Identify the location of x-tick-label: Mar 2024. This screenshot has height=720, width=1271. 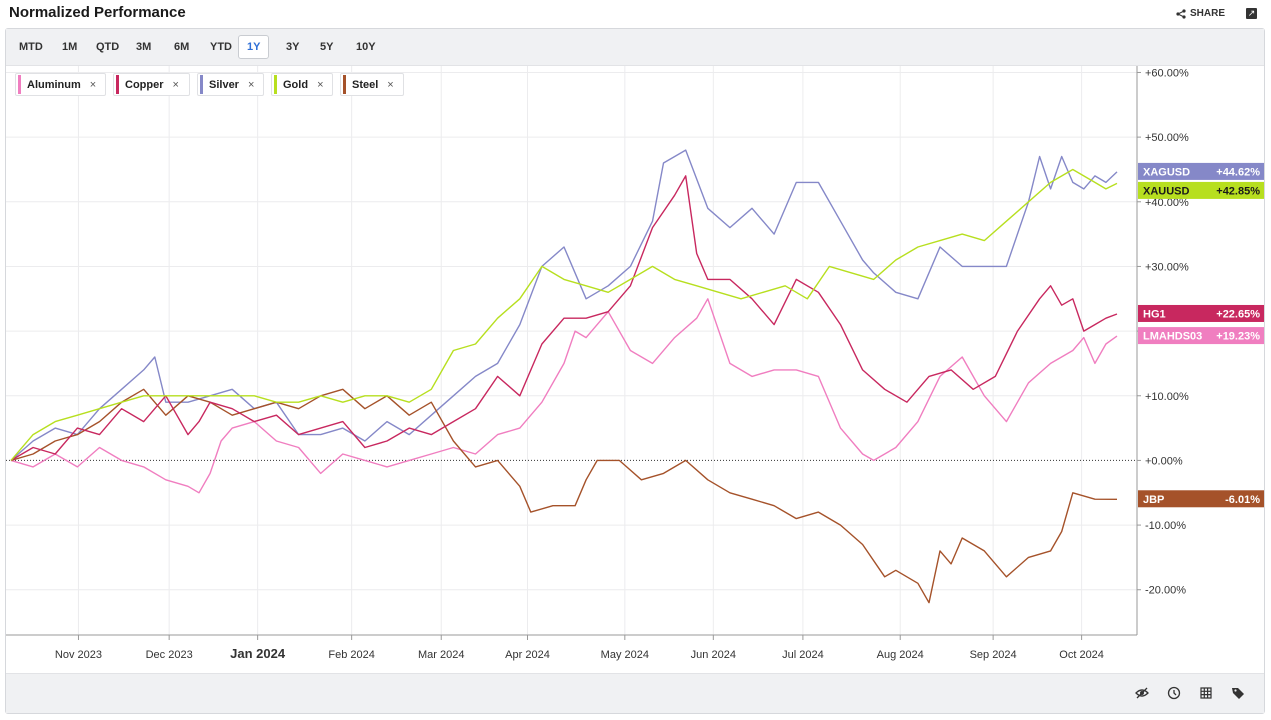
(441, 655).